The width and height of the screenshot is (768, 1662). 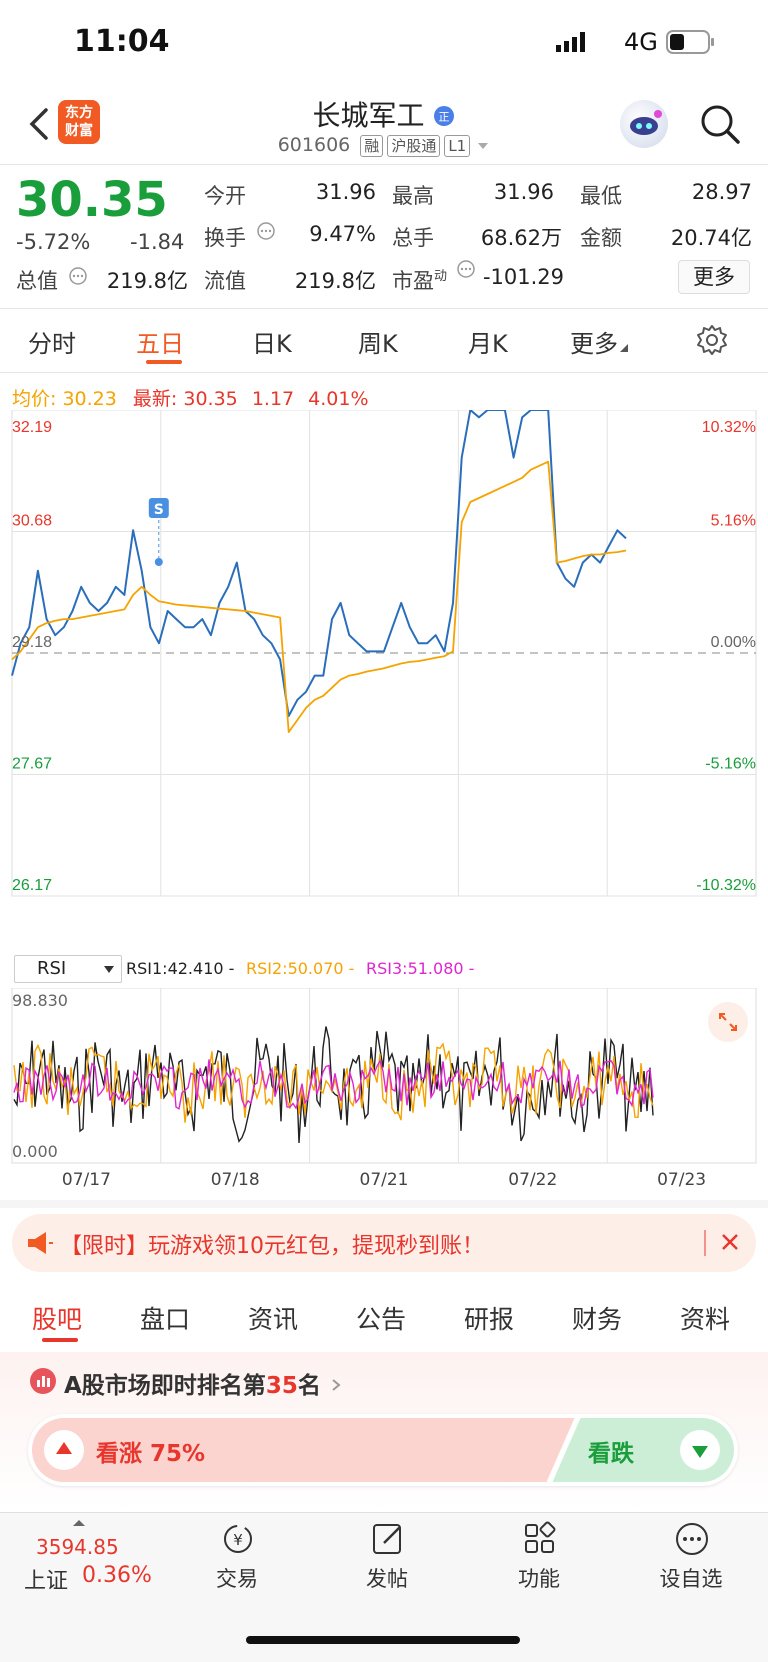 What do you see at coordinates (46, 1581) in the screenshot?
I see `index-name: 上证` at bounding box center [46, 1581].